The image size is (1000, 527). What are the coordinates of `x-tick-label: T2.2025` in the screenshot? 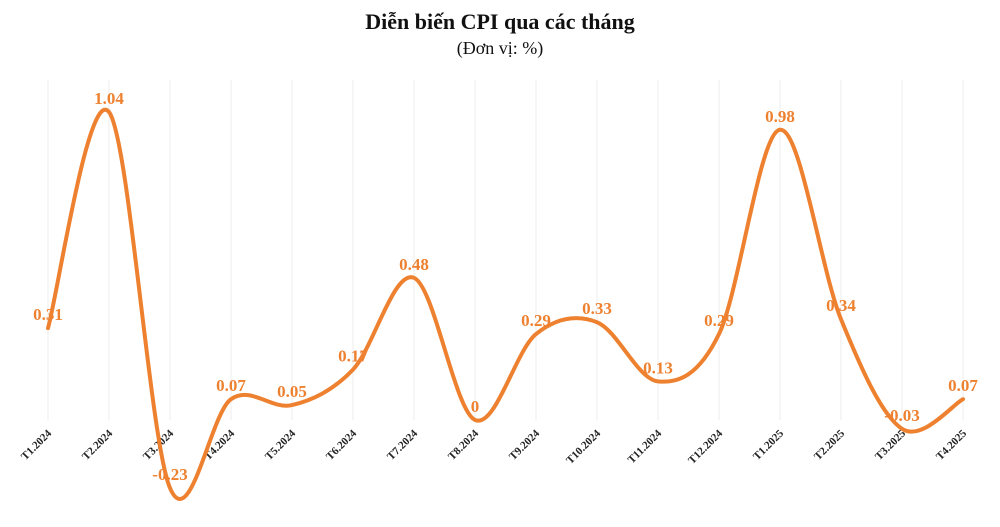 It's located at (829, 444).